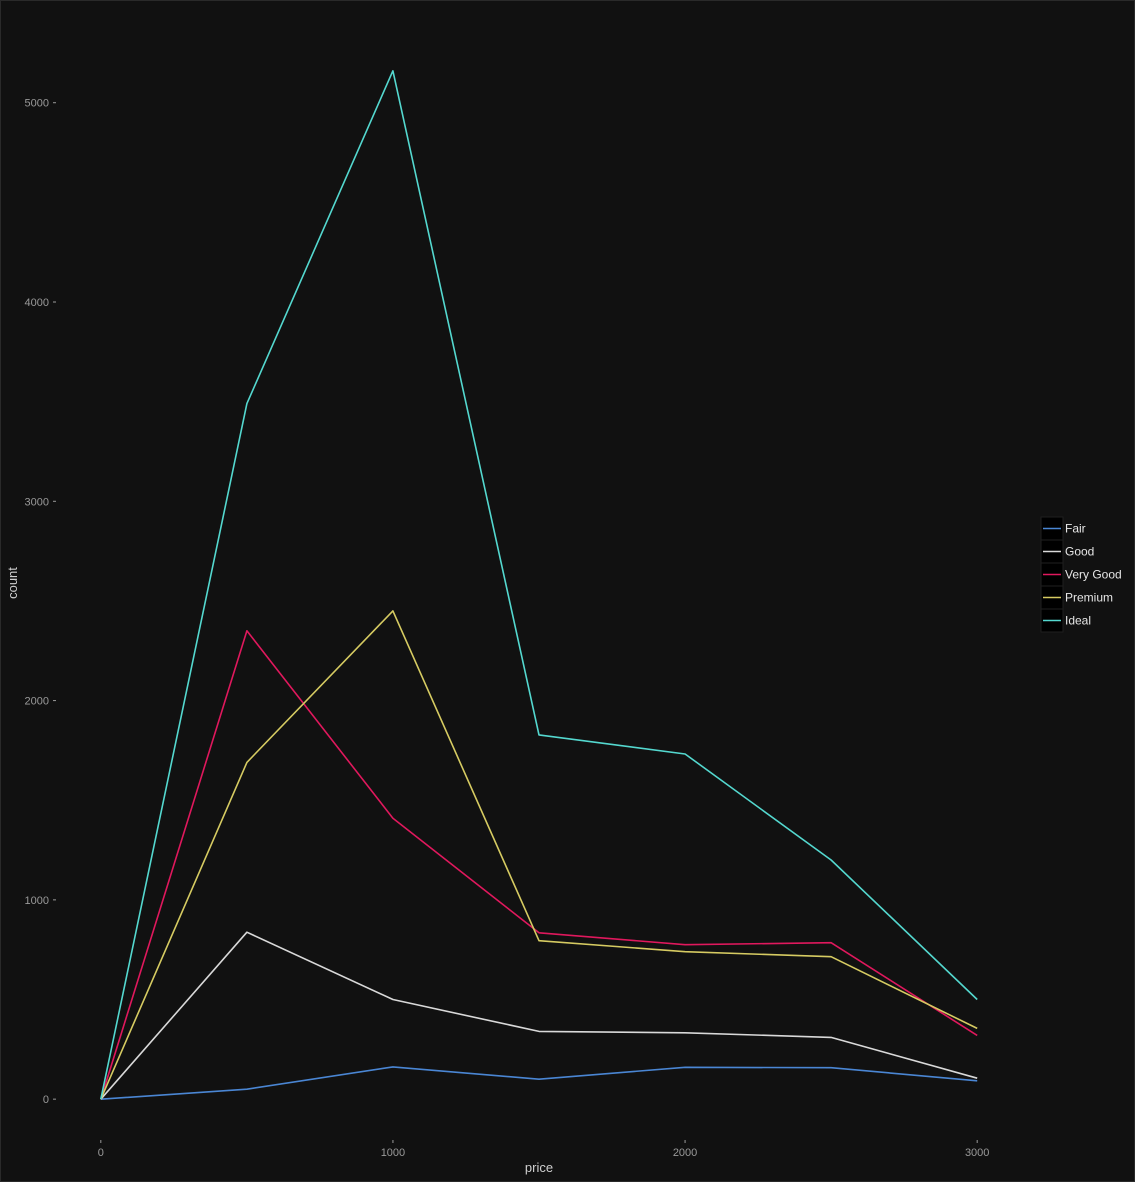  I want to click on x-tick-label: 3000, so click(977, 1153).